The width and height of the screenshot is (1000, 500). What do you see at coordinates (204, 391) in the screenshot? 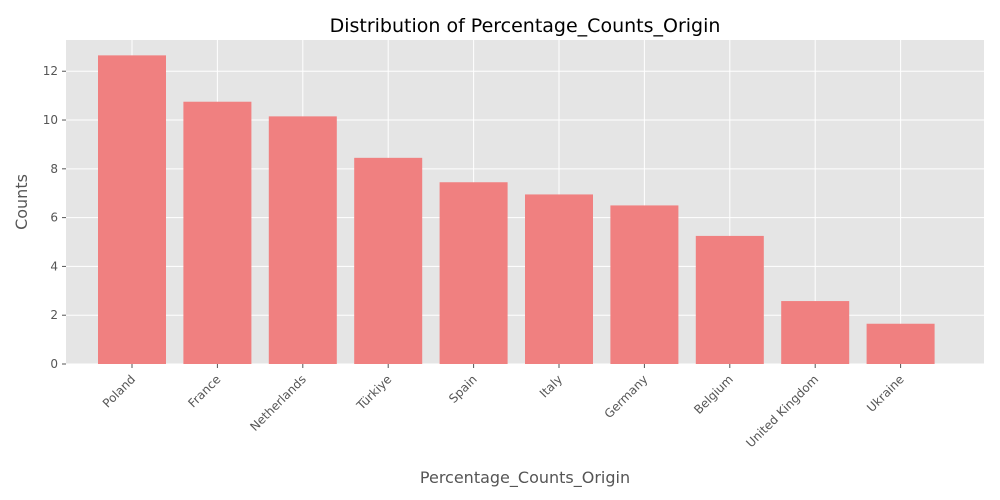
I see `x-tick-label: France` at bounding box center [204, 391].